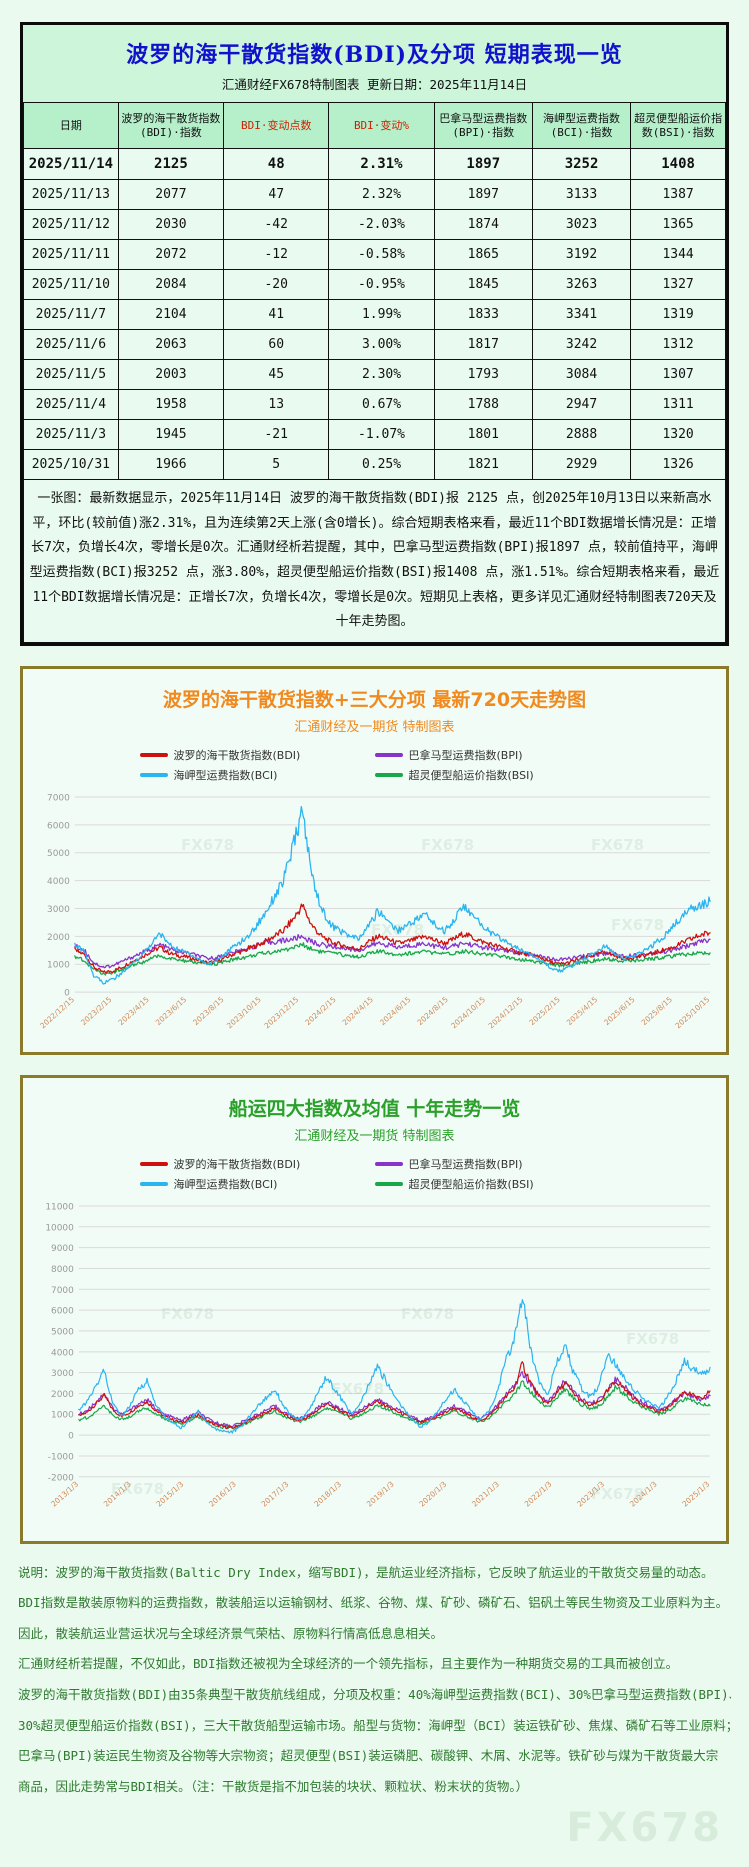 Image resolution: width=749 pixels, height=1867 pixels. Describe the element at coordinates (581, 314) in the screenshot. I see `table-cell: 3341` at that location.